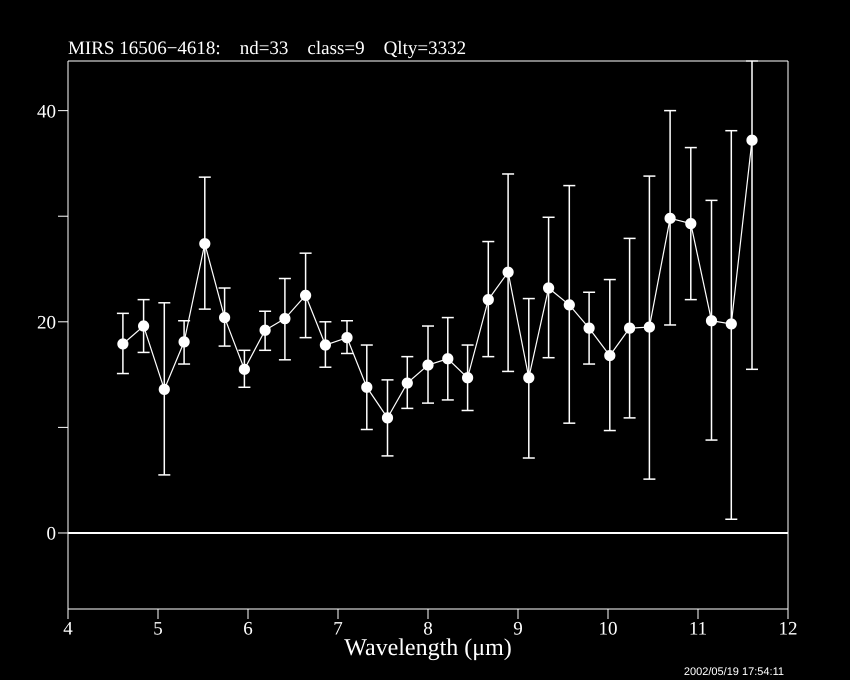 This screenshot has height=680, width=850. Describe the element at coordinates (338, 629) in the screenshot. I see `x-tick-label: 7` at that location.